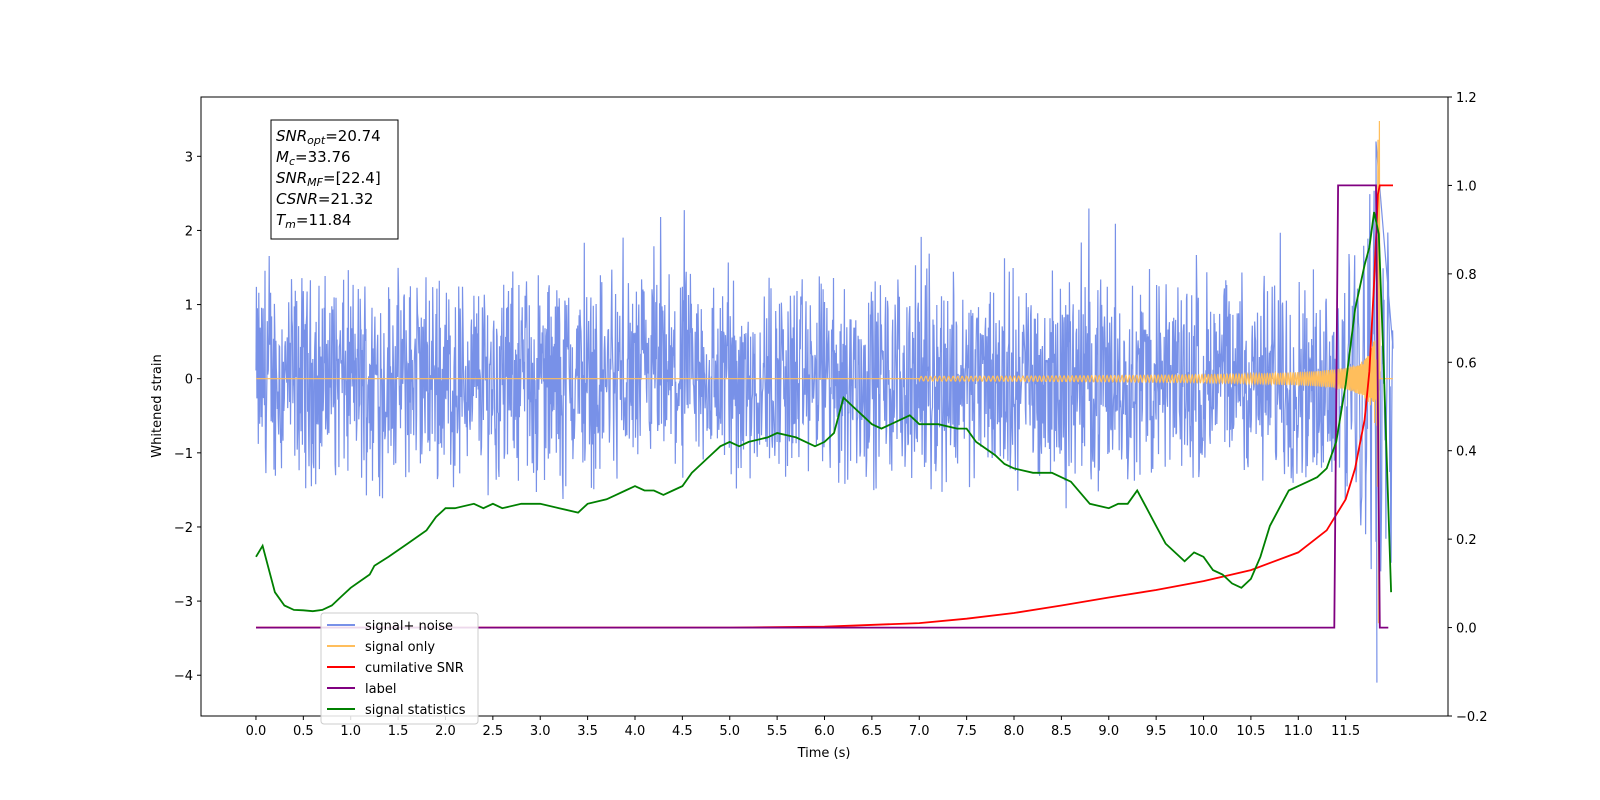 The height and width of the screenshot is (800, 1600). Describe the element at coordinates (635, 731) in the screenshot. I see `x-tick-label: 4.0` at that location.